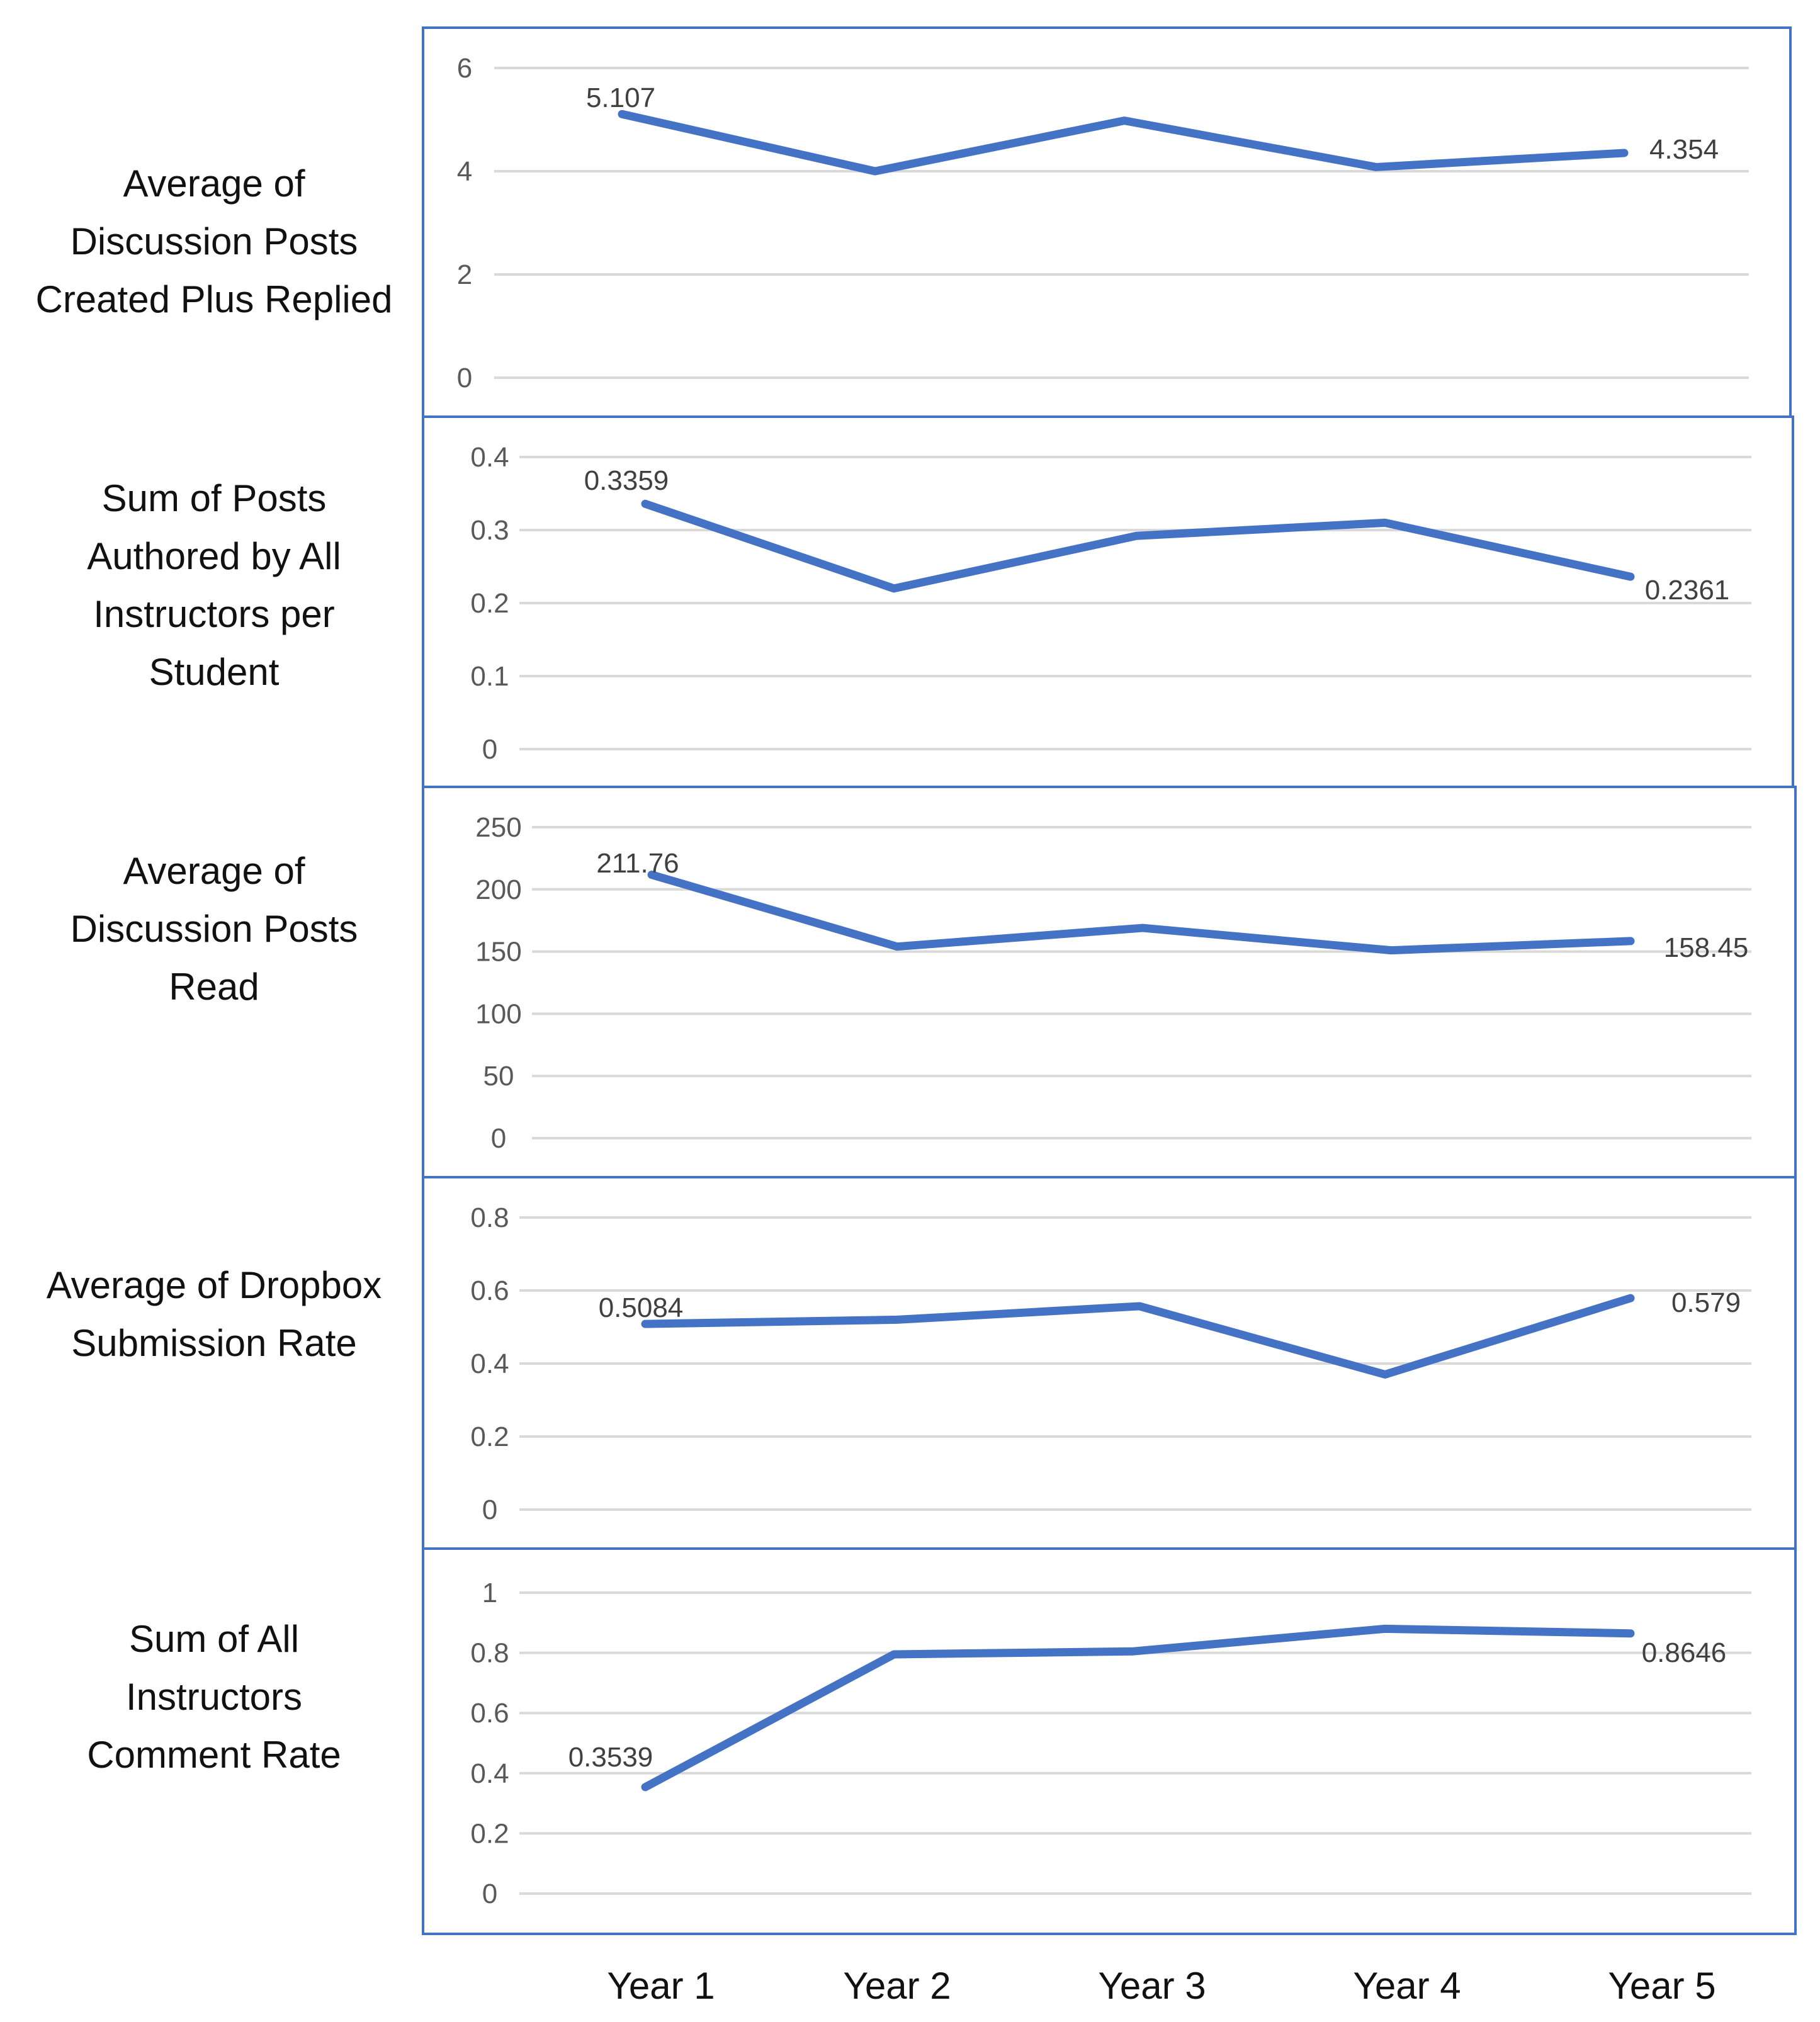  I want to click on y-tick-label: 2, so click(464, 274).